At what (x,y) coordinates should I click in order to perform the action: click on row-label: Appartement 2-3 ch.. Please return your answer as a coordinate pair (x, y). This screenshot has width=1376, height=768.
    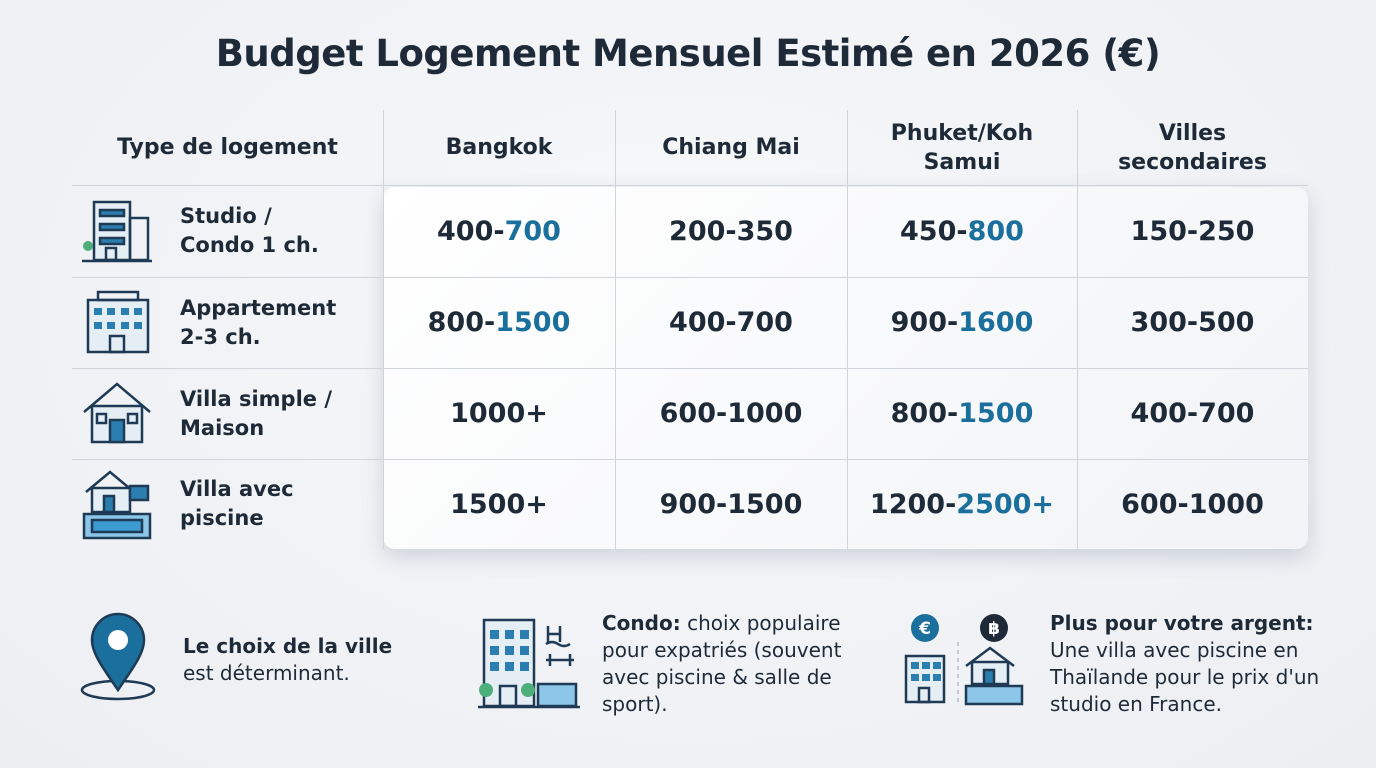
    Looking at the image, I should click on (281, 322).